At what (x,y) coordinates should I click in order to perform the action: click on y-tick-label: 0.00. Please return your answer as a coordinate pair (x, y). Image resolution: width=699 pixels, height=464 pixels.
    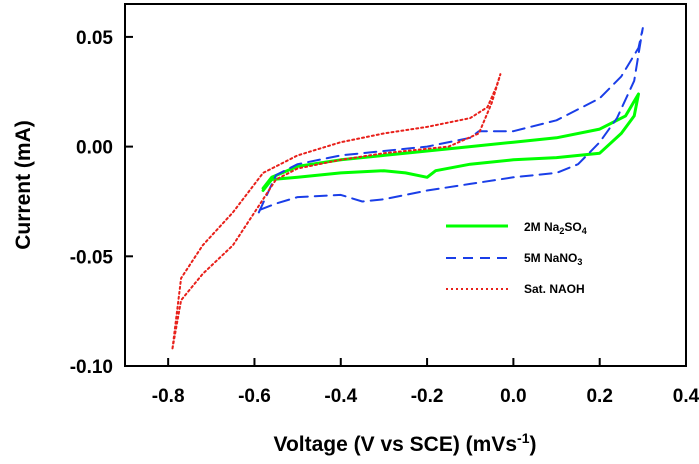
    Looking at the image, I should click on (94, 148).